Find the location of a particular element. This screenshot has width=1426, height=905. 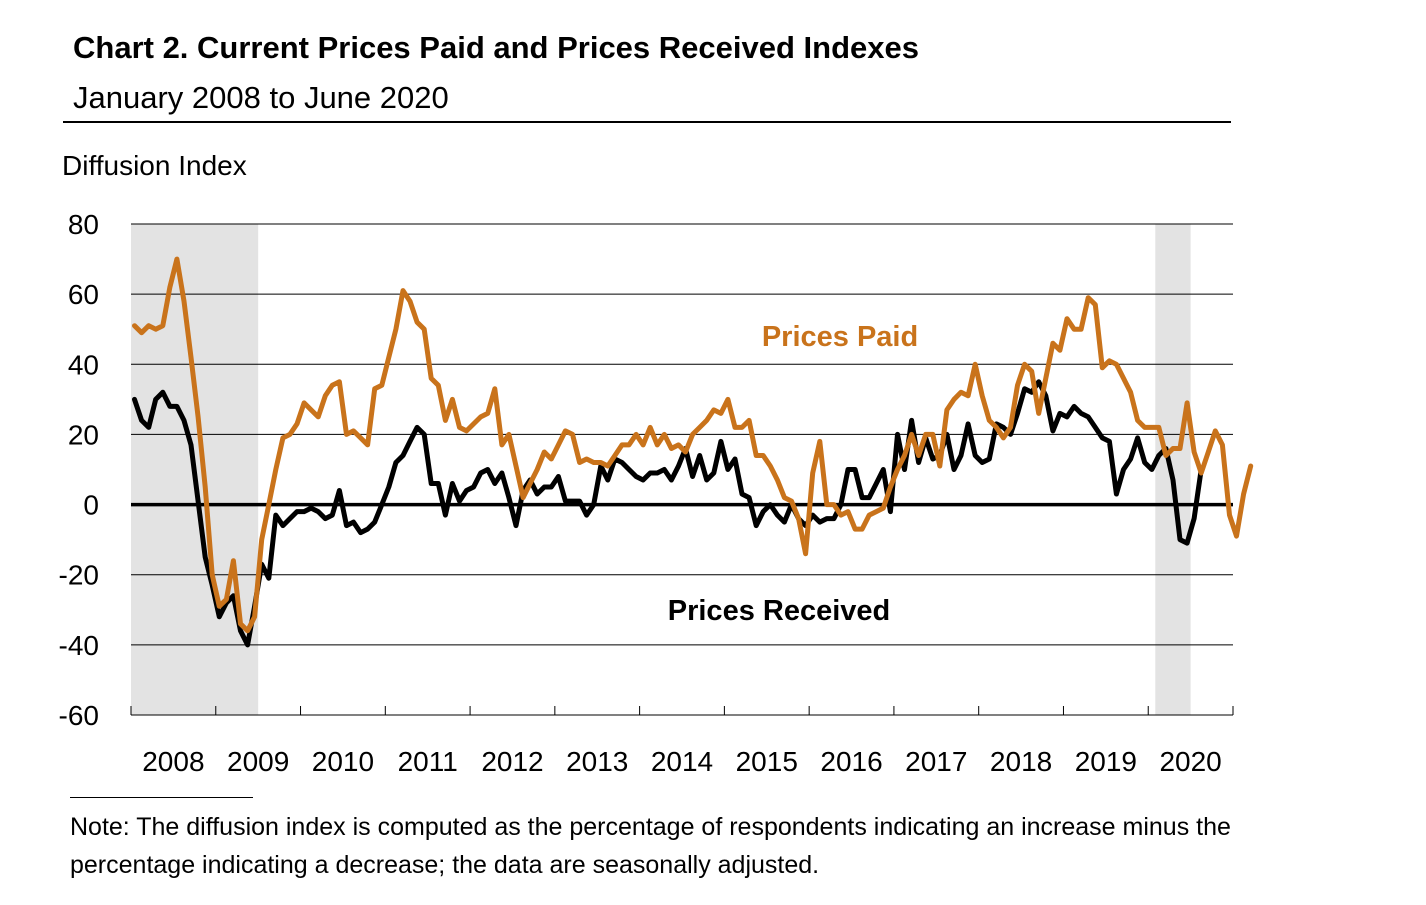

y-axis-label: Diffusion Index is located at coordinates (154, 165).